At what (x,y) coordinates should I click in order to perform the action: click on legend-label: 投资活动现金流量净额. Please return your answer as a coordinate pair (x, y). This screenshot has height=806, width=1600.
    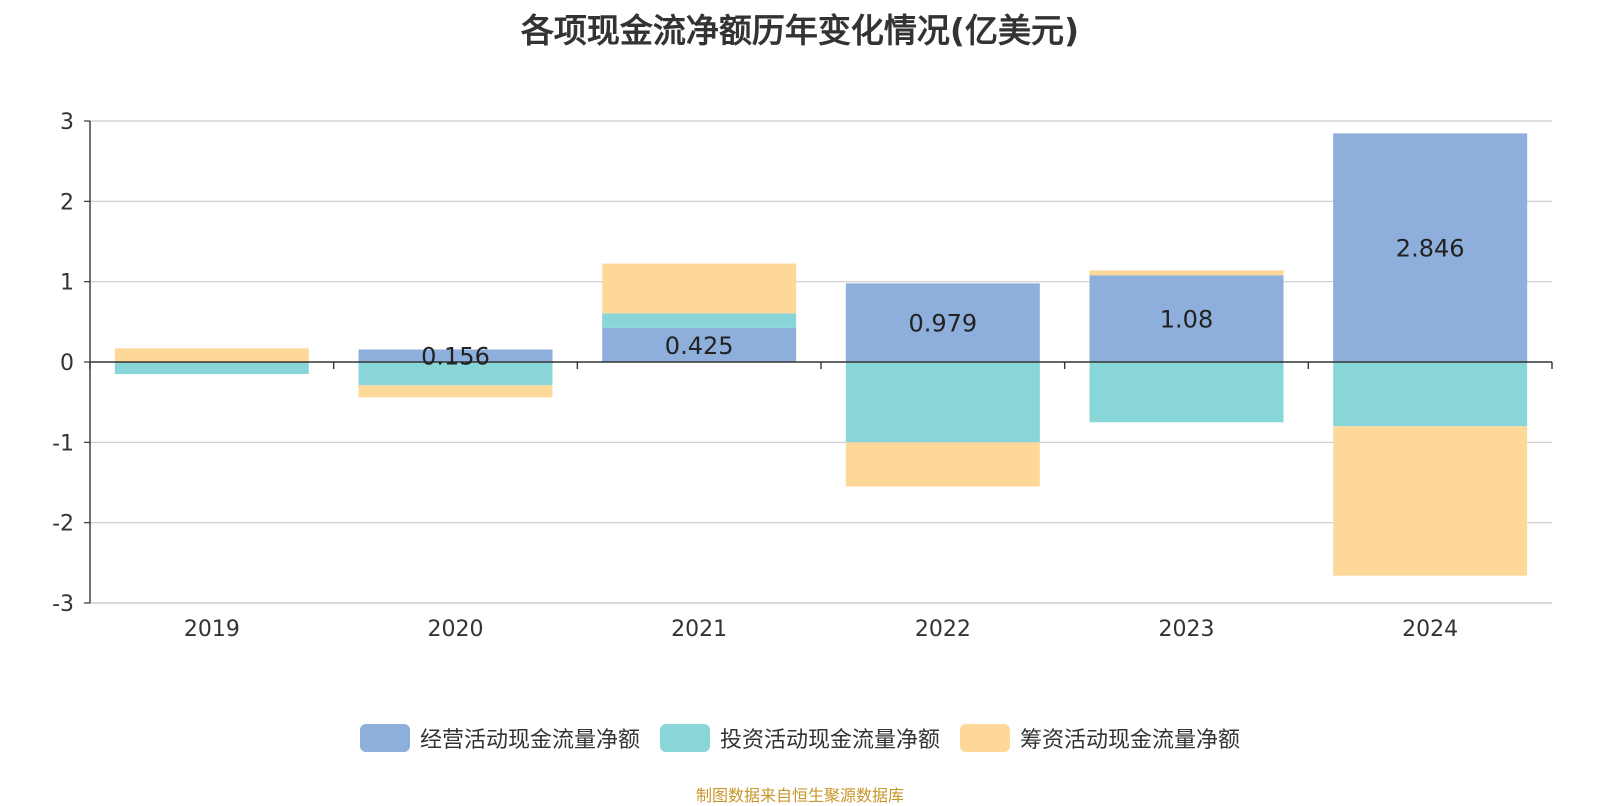
    Looking at the image, I should click on (829, 740).